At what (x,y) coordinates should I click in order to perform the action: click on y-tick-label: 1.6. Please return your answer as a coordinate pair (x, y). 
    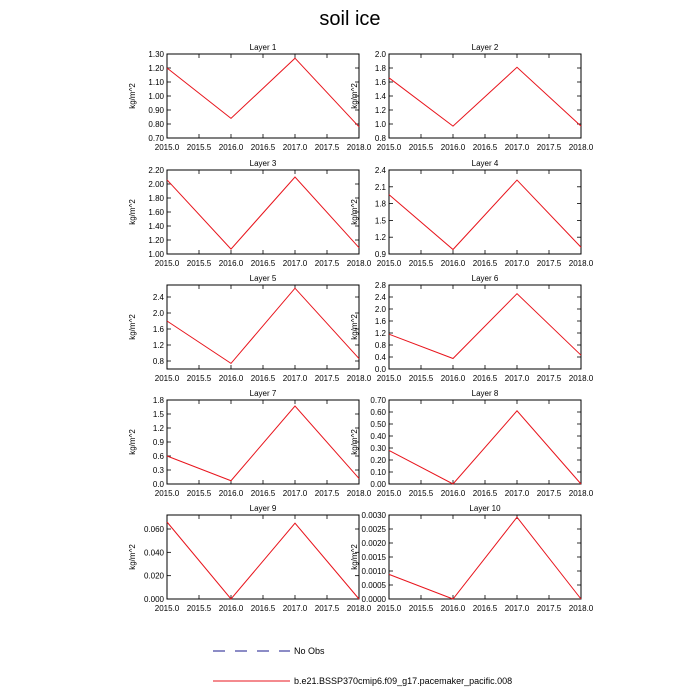
    Looking at the image, I should click on (381, 82).